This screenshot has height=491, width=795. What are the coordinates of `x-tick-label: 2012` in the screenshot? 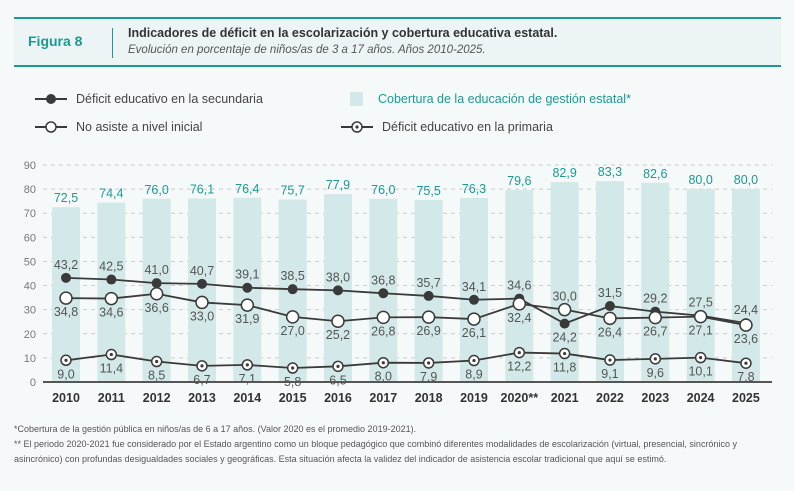 It's located at (157, 398).